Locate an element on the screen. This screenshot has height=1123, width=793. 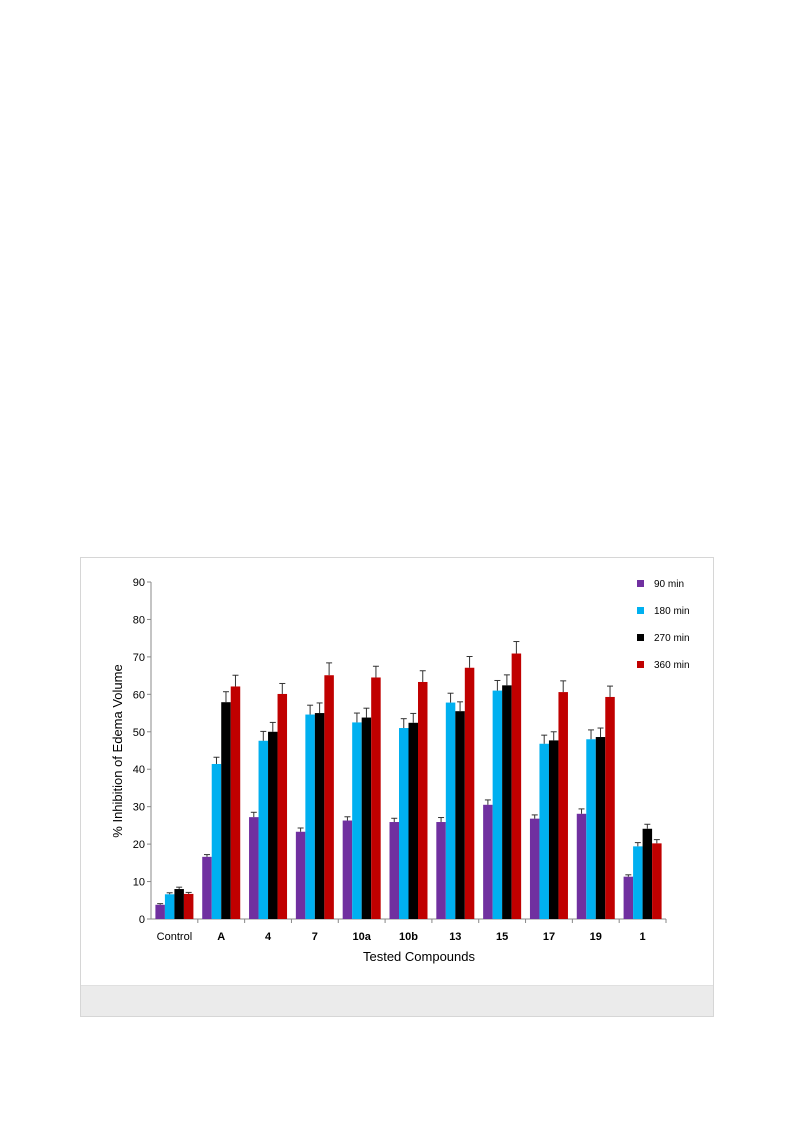
y-tick-label: 80 is located at coordinates (139, 620).